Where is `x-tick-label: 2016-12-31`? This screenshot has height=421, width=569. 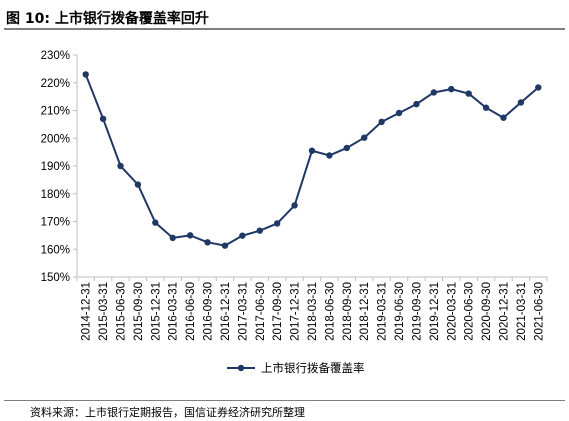
x-tick-label: 2016-12-31 is located at coordinates (226, 311).